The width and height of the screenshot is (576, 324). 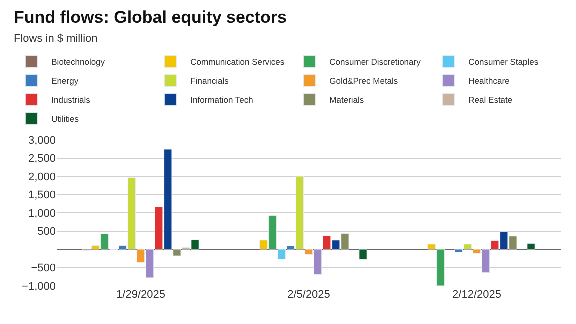 I want to click on legend-label: Information Tech, so click(x=222, y=100).